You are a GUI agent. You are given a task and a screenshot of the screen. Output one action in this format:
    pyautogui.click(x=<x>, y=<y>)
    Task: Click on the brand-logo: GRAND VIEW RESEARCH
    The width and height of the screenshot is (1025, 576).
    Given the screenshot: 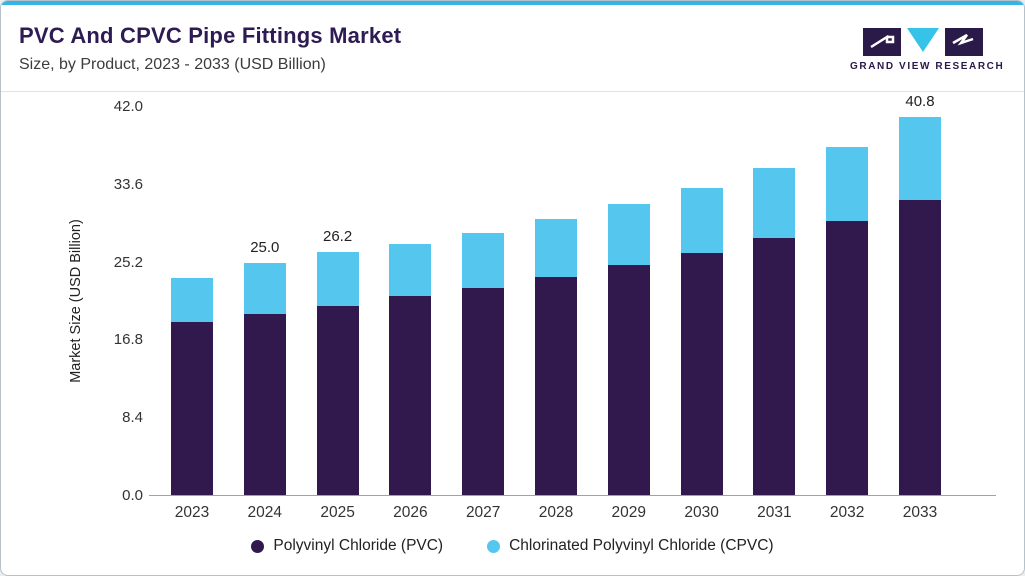 What is the action you would take?
    pyautogui.click(x=927, y=49)
    